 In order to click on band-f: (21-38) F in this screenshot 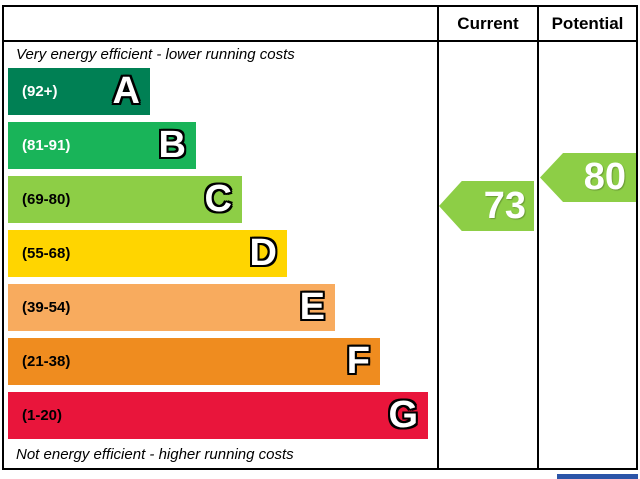, I will do `click(194, 361)`.